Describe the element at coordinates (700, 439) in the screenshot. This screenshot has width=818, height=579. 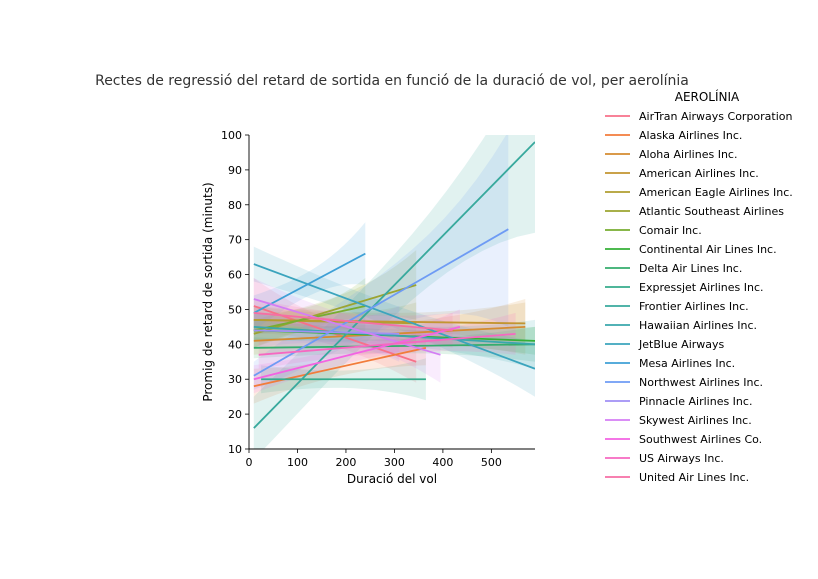
I see `legend-label-southwest-airlines-co: Southwest Airlines Co.` at that location.